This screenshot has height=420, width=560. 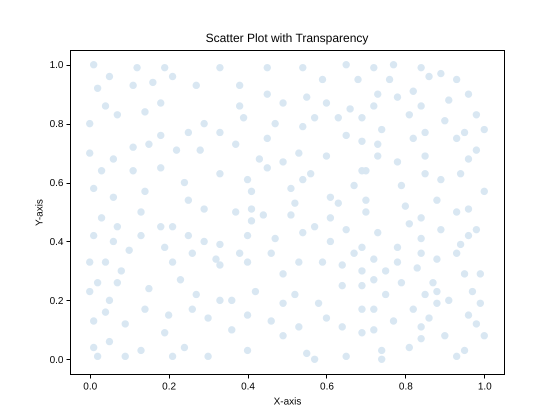 What do you see at coordinates (90, 387) in the screenshot?
I see `x-tick-label: 0.0` at bounding box center [90, 387].